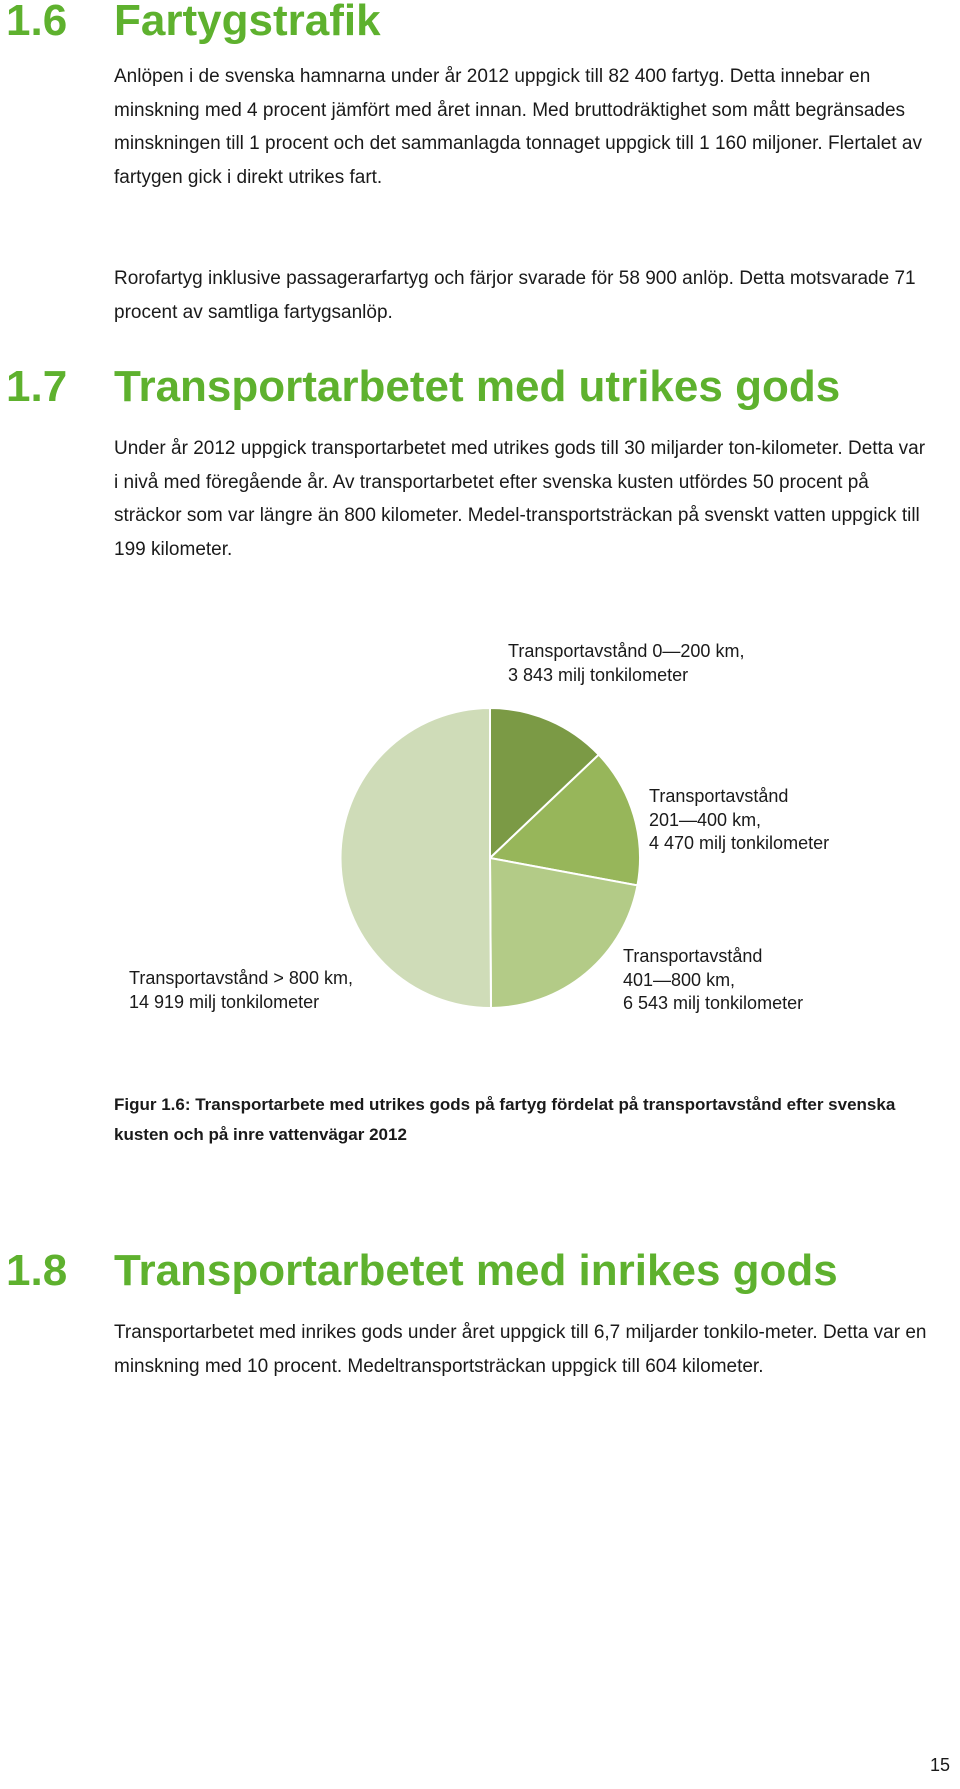  I want to click on section-title-utrikes-gods: Transportarbetet med utrikes gods, so click(477, 386).